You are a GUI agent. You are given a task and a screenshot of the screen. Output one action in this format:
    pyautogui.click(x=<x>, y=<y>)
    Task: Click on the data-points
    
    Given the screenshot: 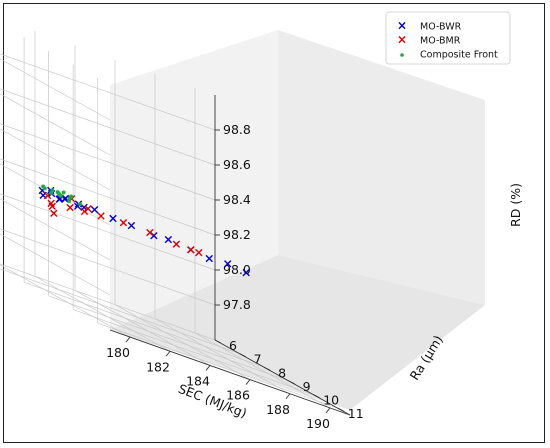 What is the action you would take?
    pyautogui.click(x=144, y=230)
    